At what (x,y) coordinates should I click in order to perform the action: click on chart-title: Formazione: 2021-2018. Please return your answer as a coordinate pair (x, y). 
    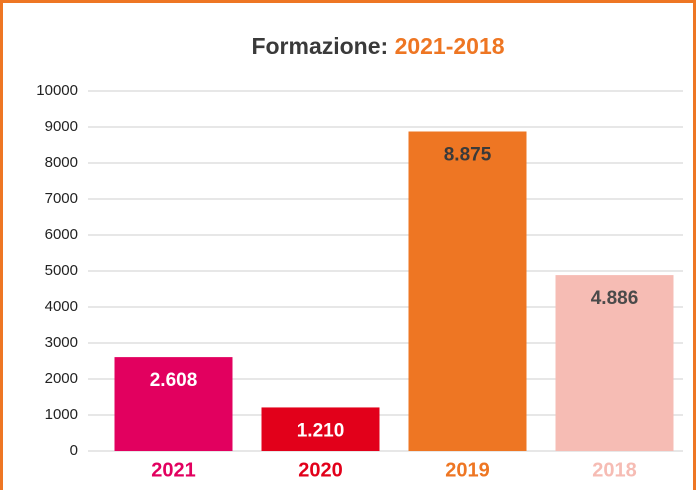
    Looking at the image, I should click on (377, 46).